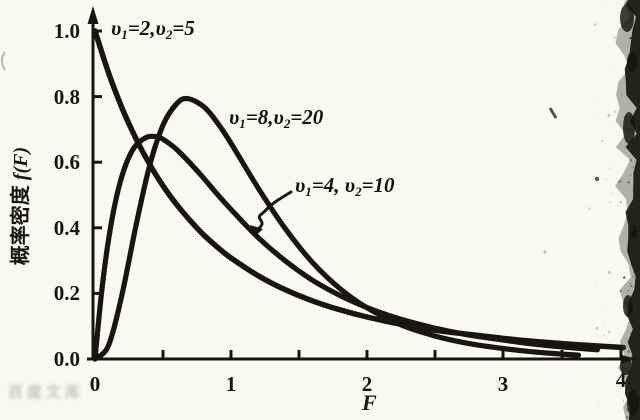 The height and width of the screenshot is (420, 640). Describe the element at coordinates (369, 402) in the screenshot. I see `x-axis-title: F` at that location.